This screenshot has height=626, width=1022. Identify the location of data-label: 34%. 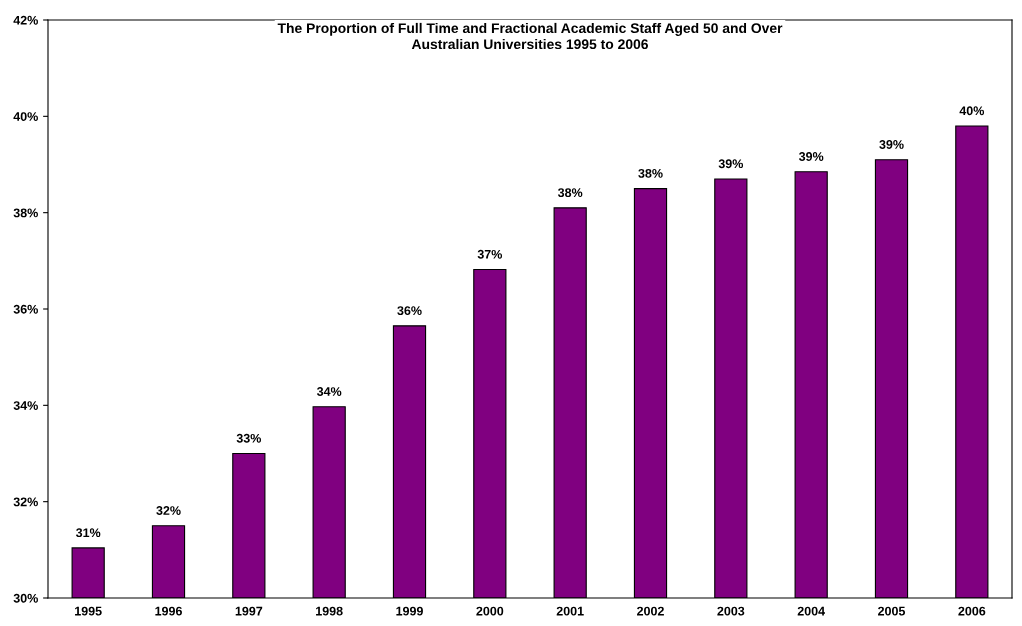
(329, 391).